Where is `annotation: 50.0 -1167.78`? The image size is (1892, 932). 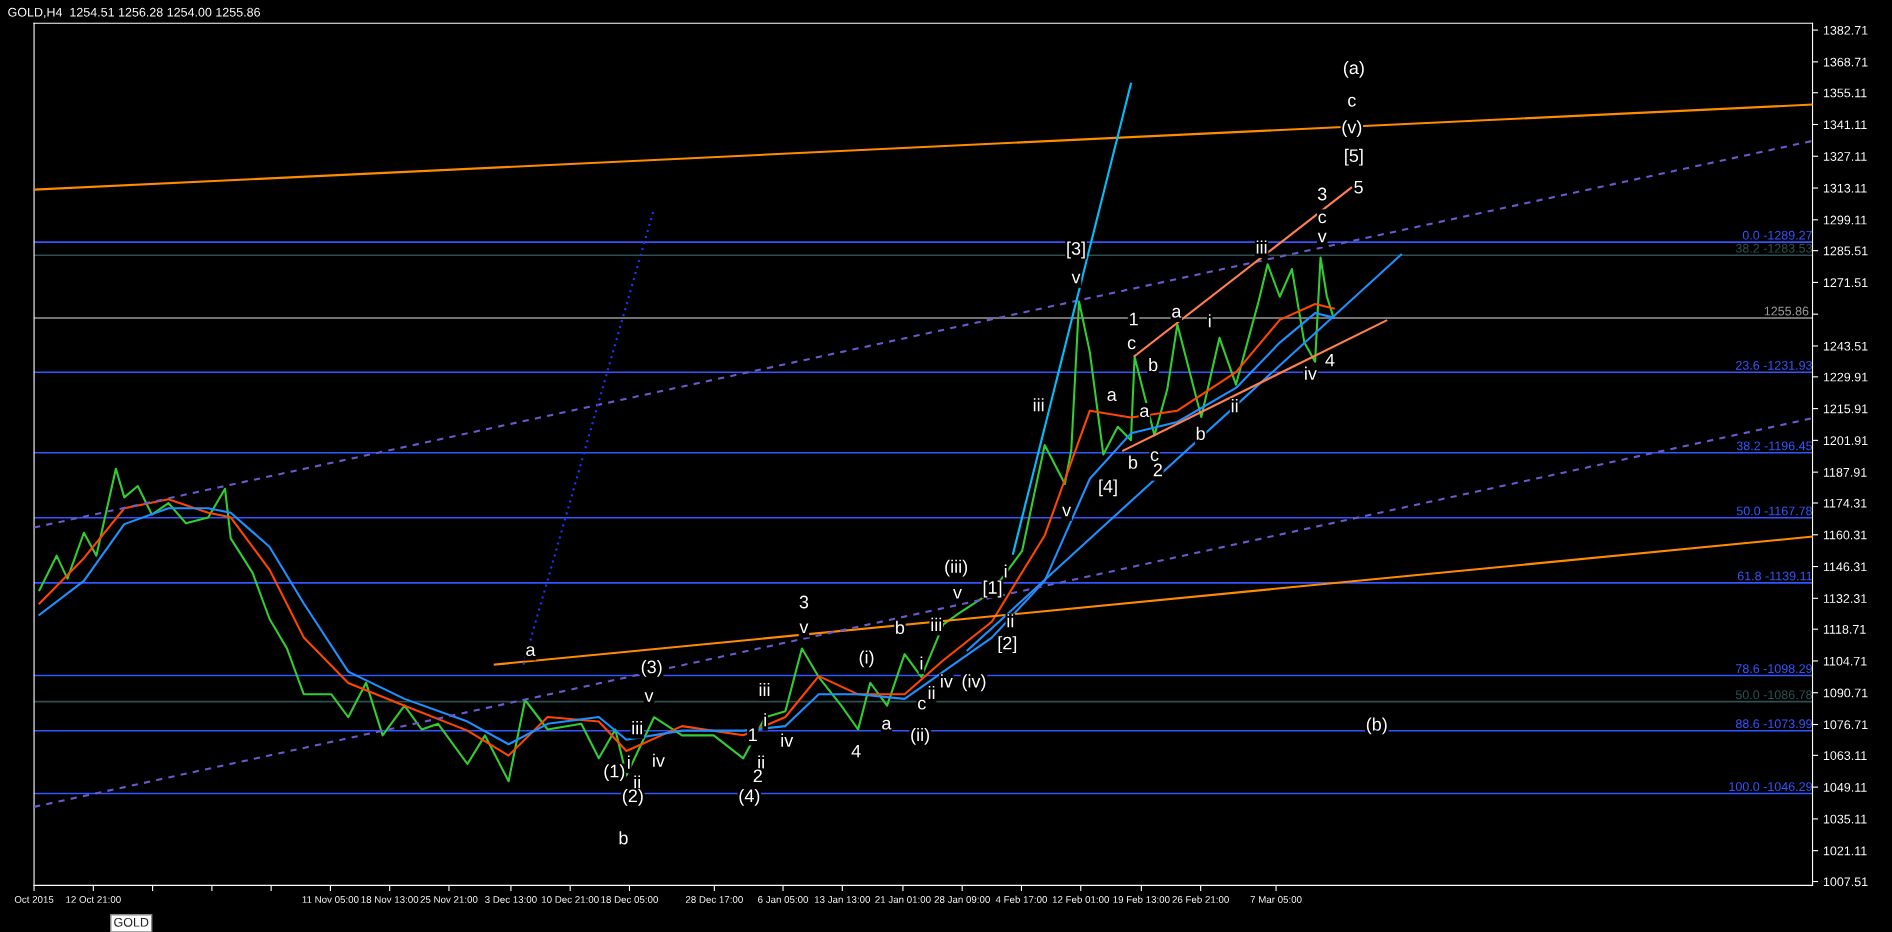
annotation: 50.0 -1167.78 is located at coordinates (1774, 511).